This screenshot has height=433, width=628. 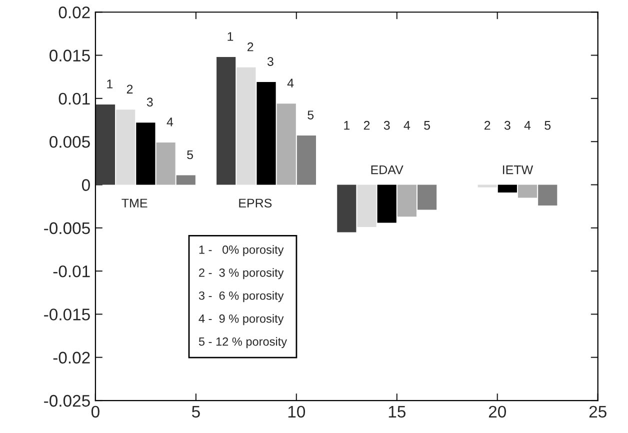 What do you see at coordinates (397, 412) in the screenshot?
I see `x-tick-label: 15` at bounding box center [397, 412].